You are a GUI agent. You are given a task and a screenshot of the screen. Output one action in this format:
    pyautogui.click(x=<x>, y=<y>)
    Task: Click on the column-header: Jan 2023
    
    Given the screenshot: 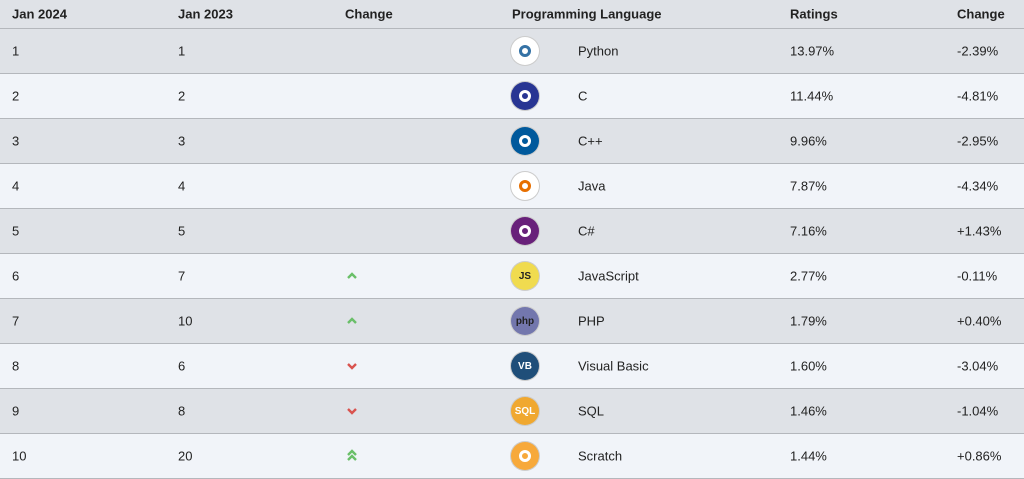 What is the action you would take?
    pyautogui.click(x=205, y=14)
    